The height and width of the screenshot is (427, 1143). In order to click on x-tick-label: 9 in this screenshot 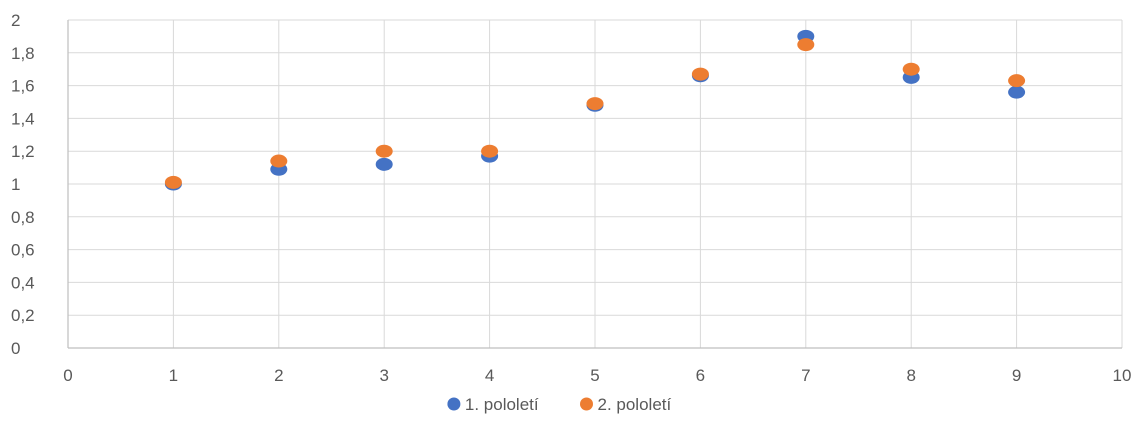, I will do `click(1016, 375)`.